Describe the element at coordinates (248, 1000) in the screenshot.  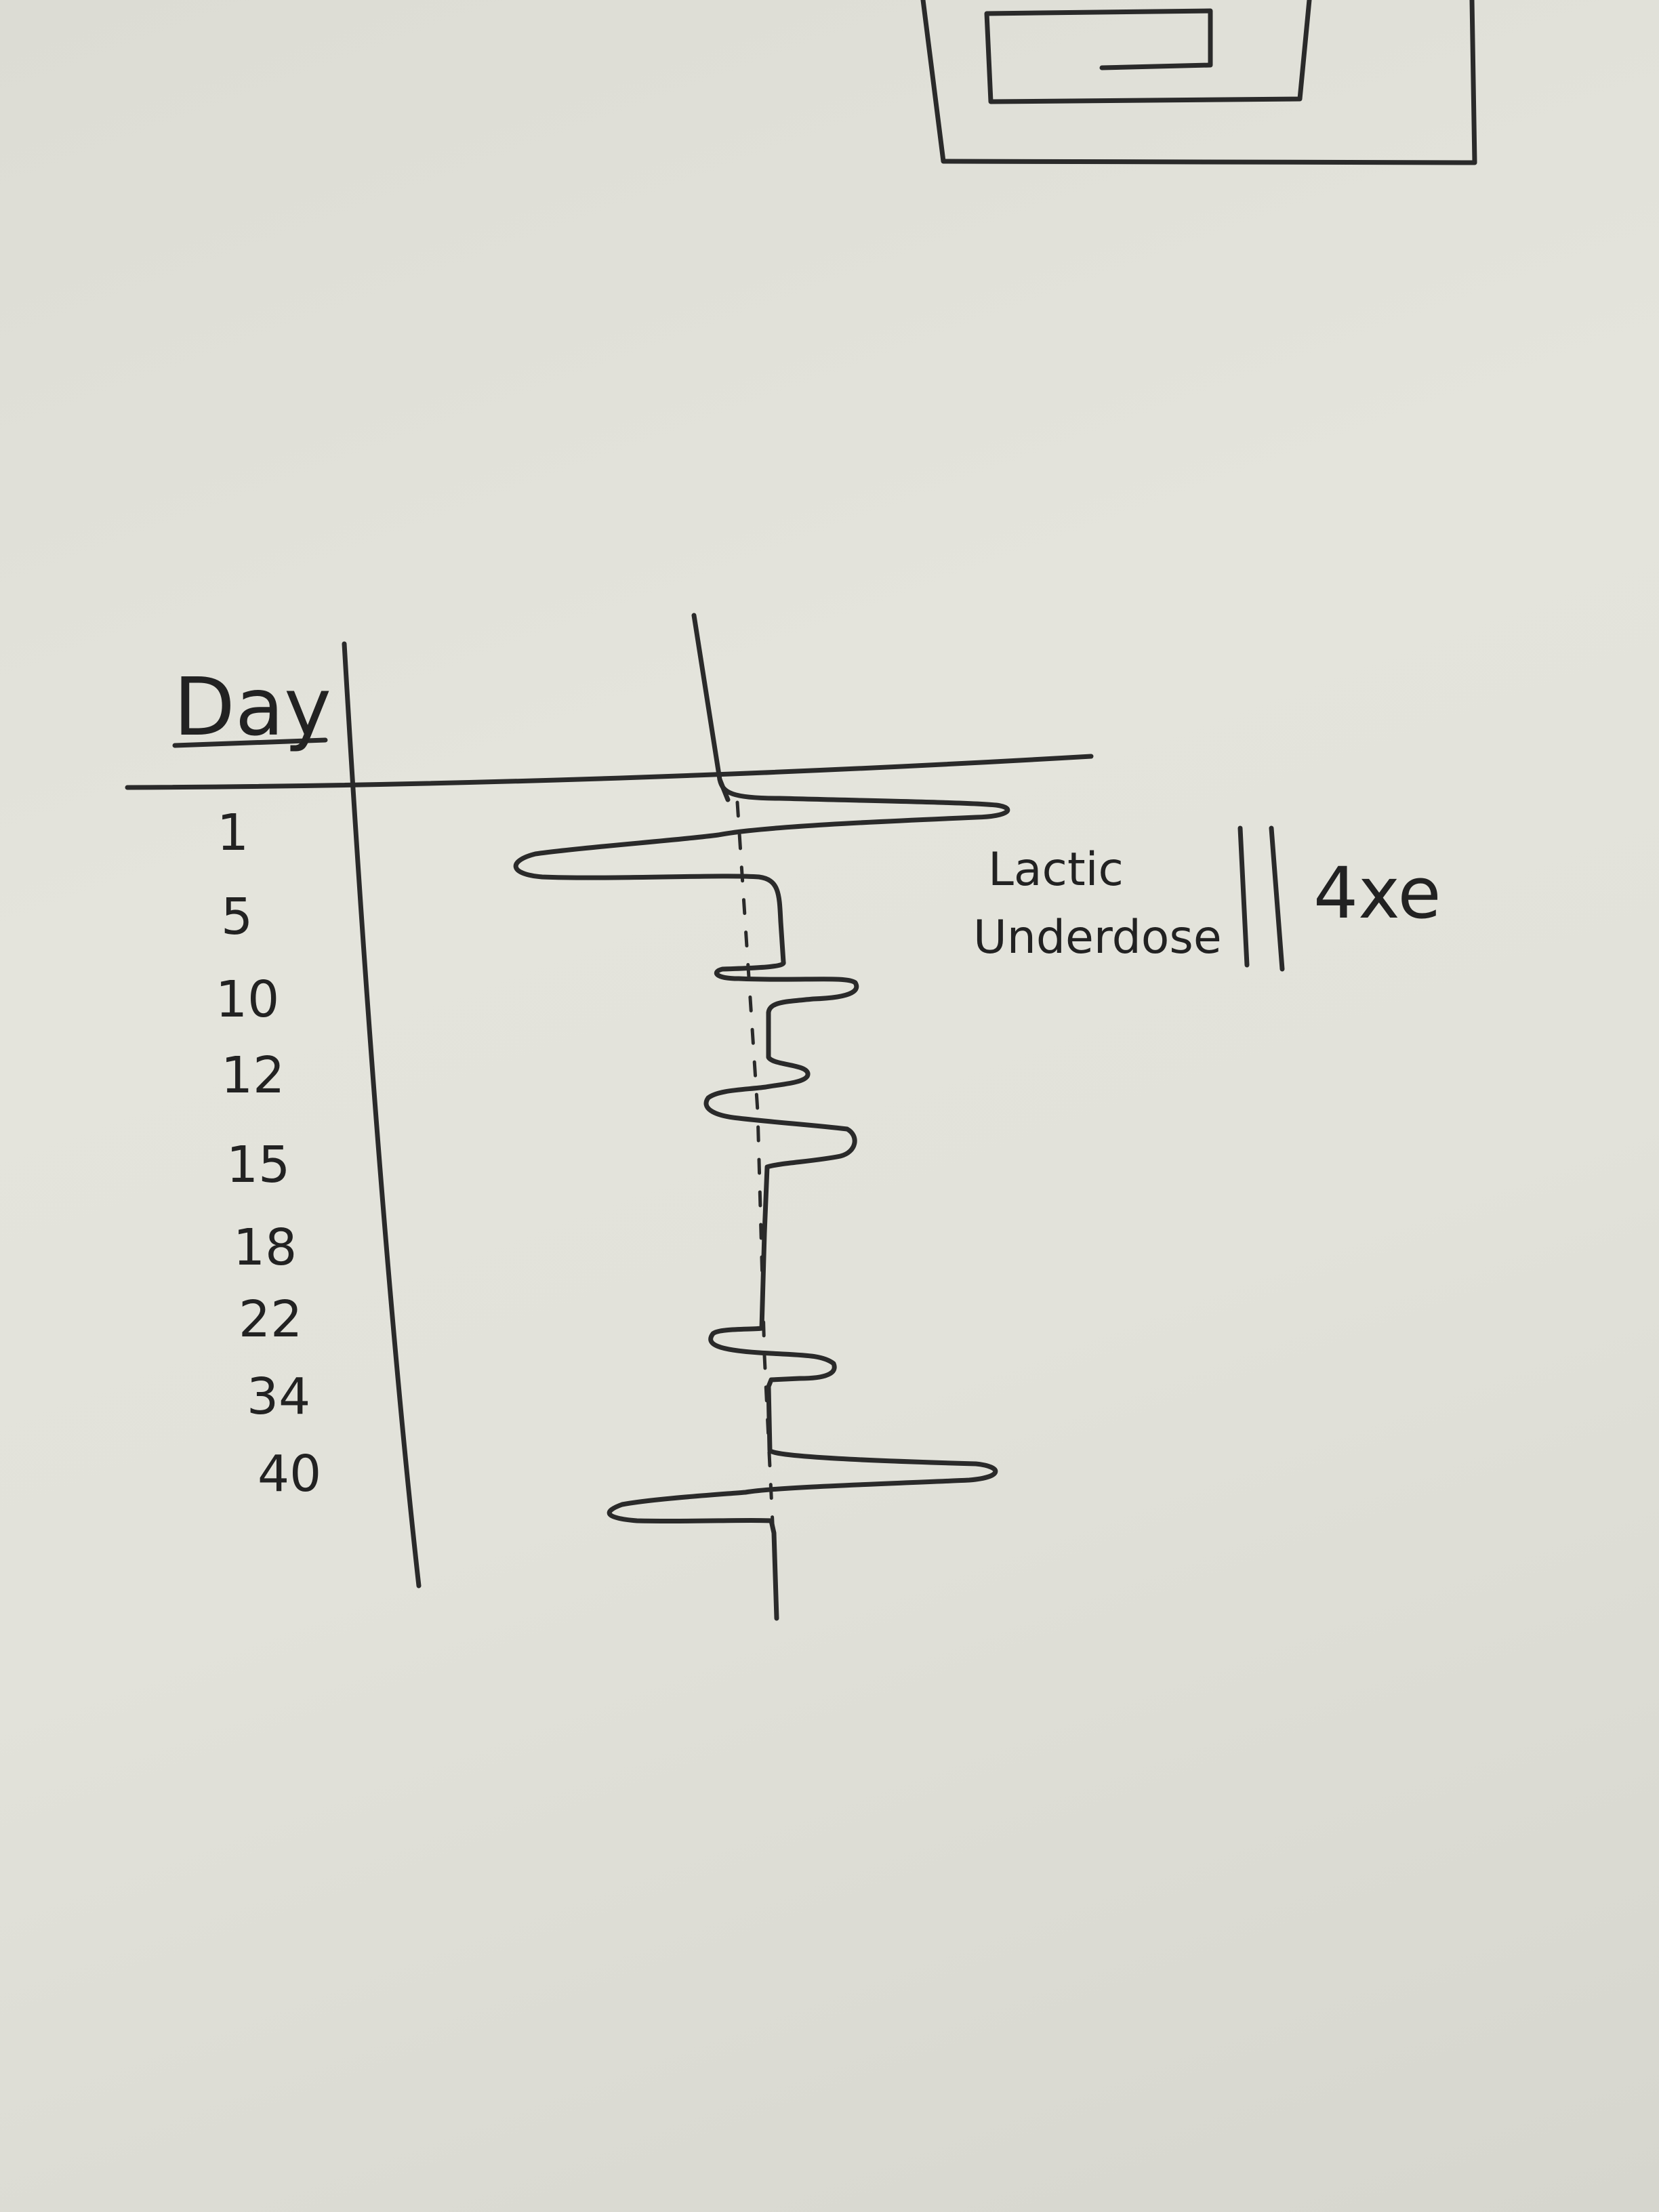
I see `day-label: 10` at that location.